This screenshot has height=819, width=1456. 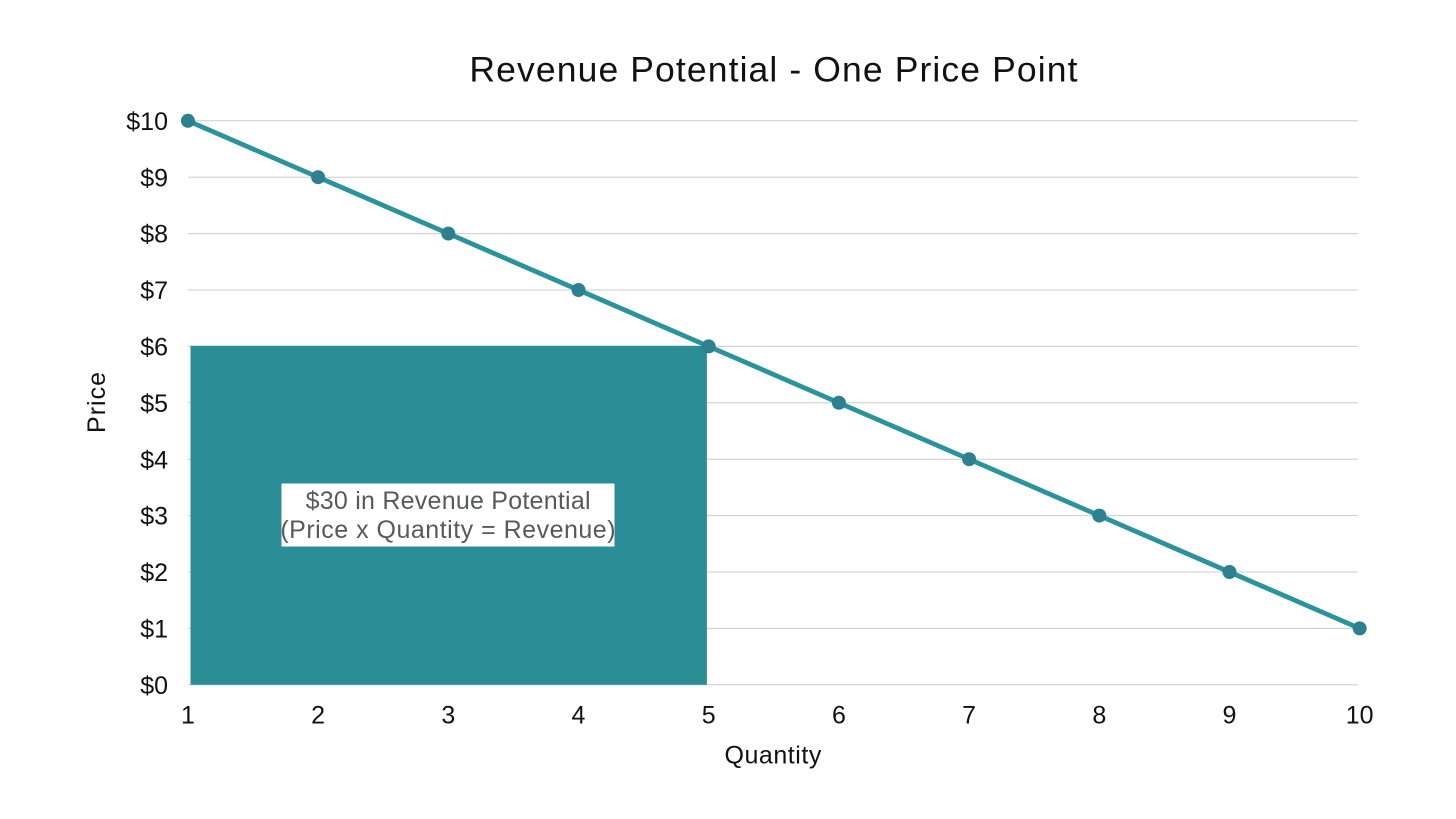 I want to click on svg-text: $5, so click(x=154, y=404).